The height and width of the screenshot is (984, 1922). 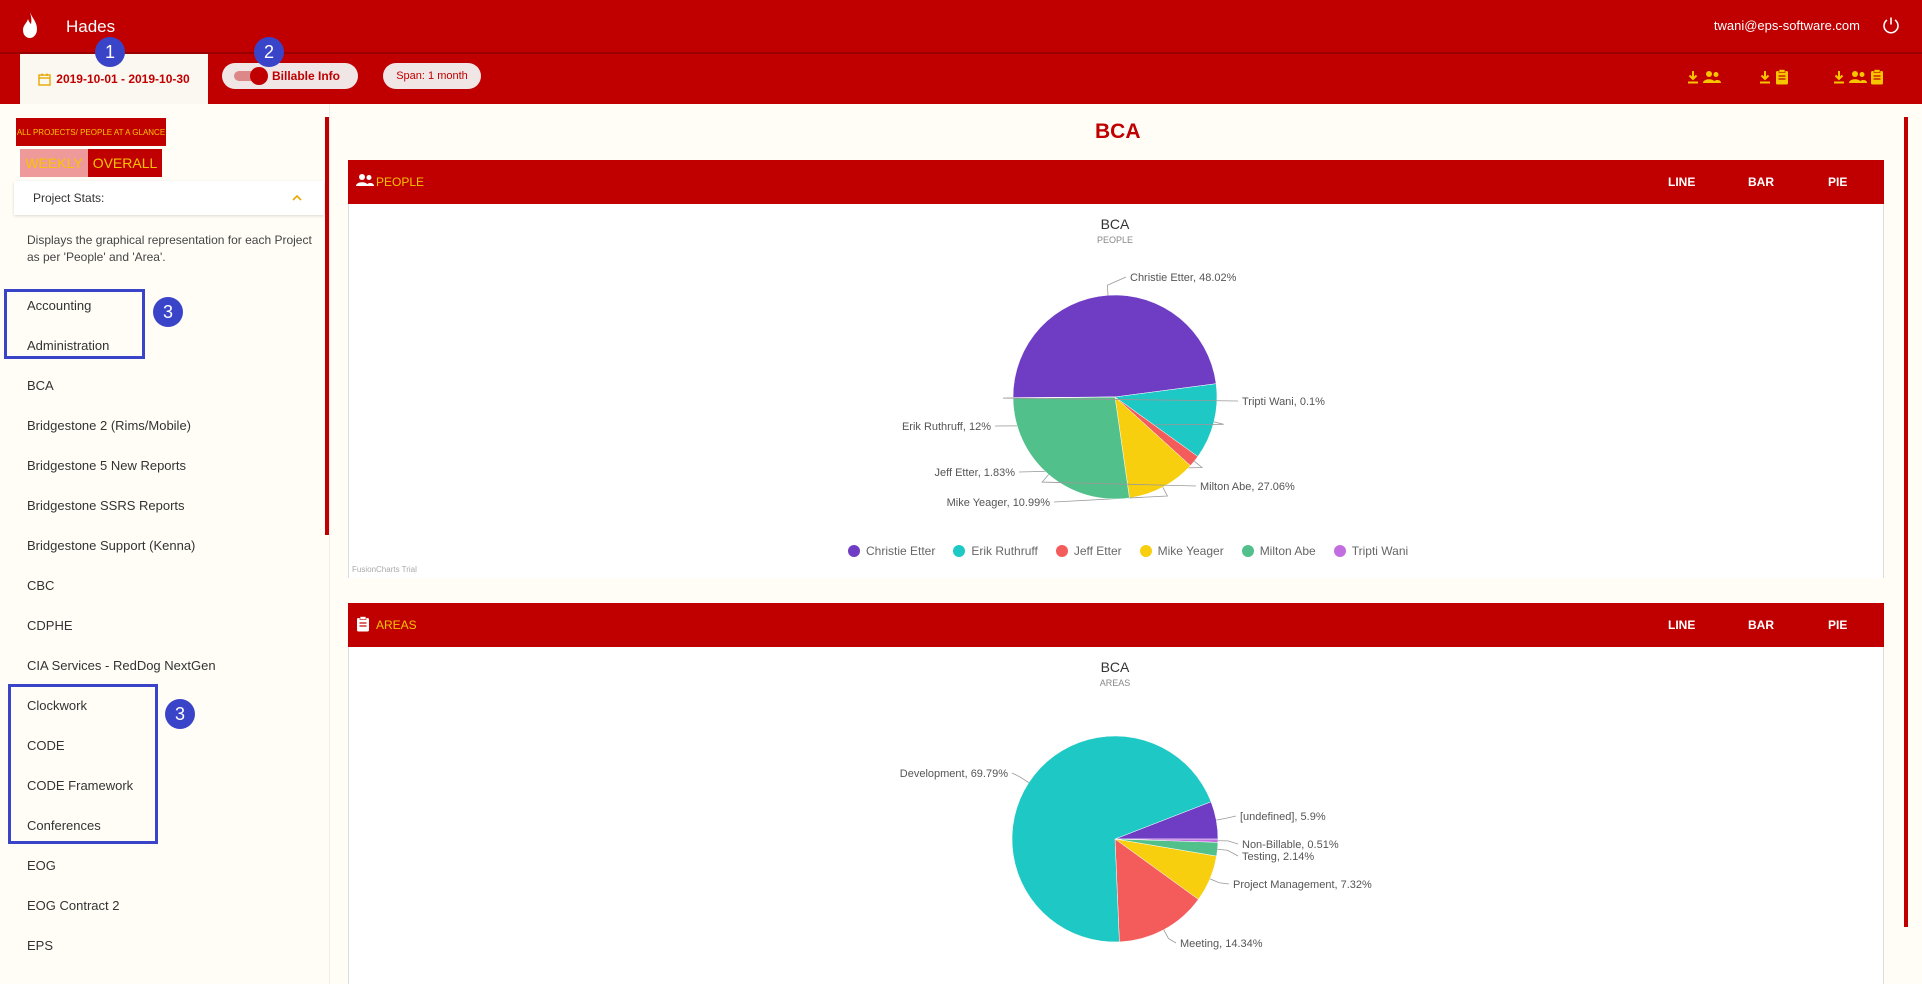 I want to click on toggle-switch, so click(x=251, y=76).